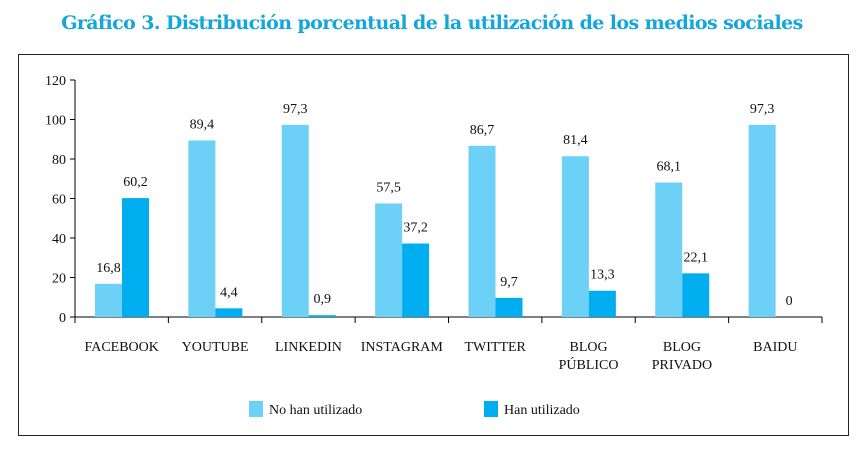 The height and width of the screenshot is (463, 864). What do you see at coordinates (789, 301) in the screenshot?
I see `data-label: 0` at bounding box center [789, 301].